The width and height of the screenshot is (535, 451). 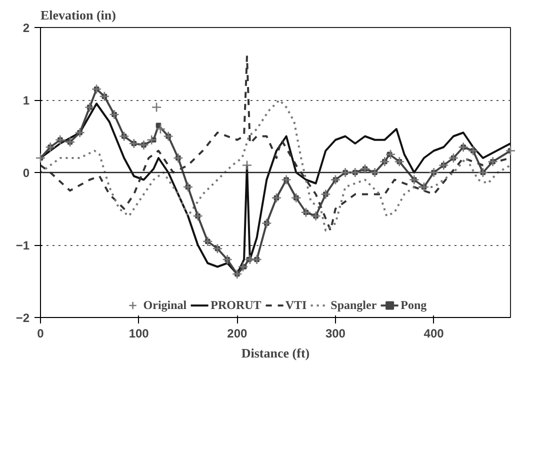 What do you see at coordinates (78, 15) in the screenshot?
I see `y-axis-title: Elevation (in)` at bounding box center [78, 15].